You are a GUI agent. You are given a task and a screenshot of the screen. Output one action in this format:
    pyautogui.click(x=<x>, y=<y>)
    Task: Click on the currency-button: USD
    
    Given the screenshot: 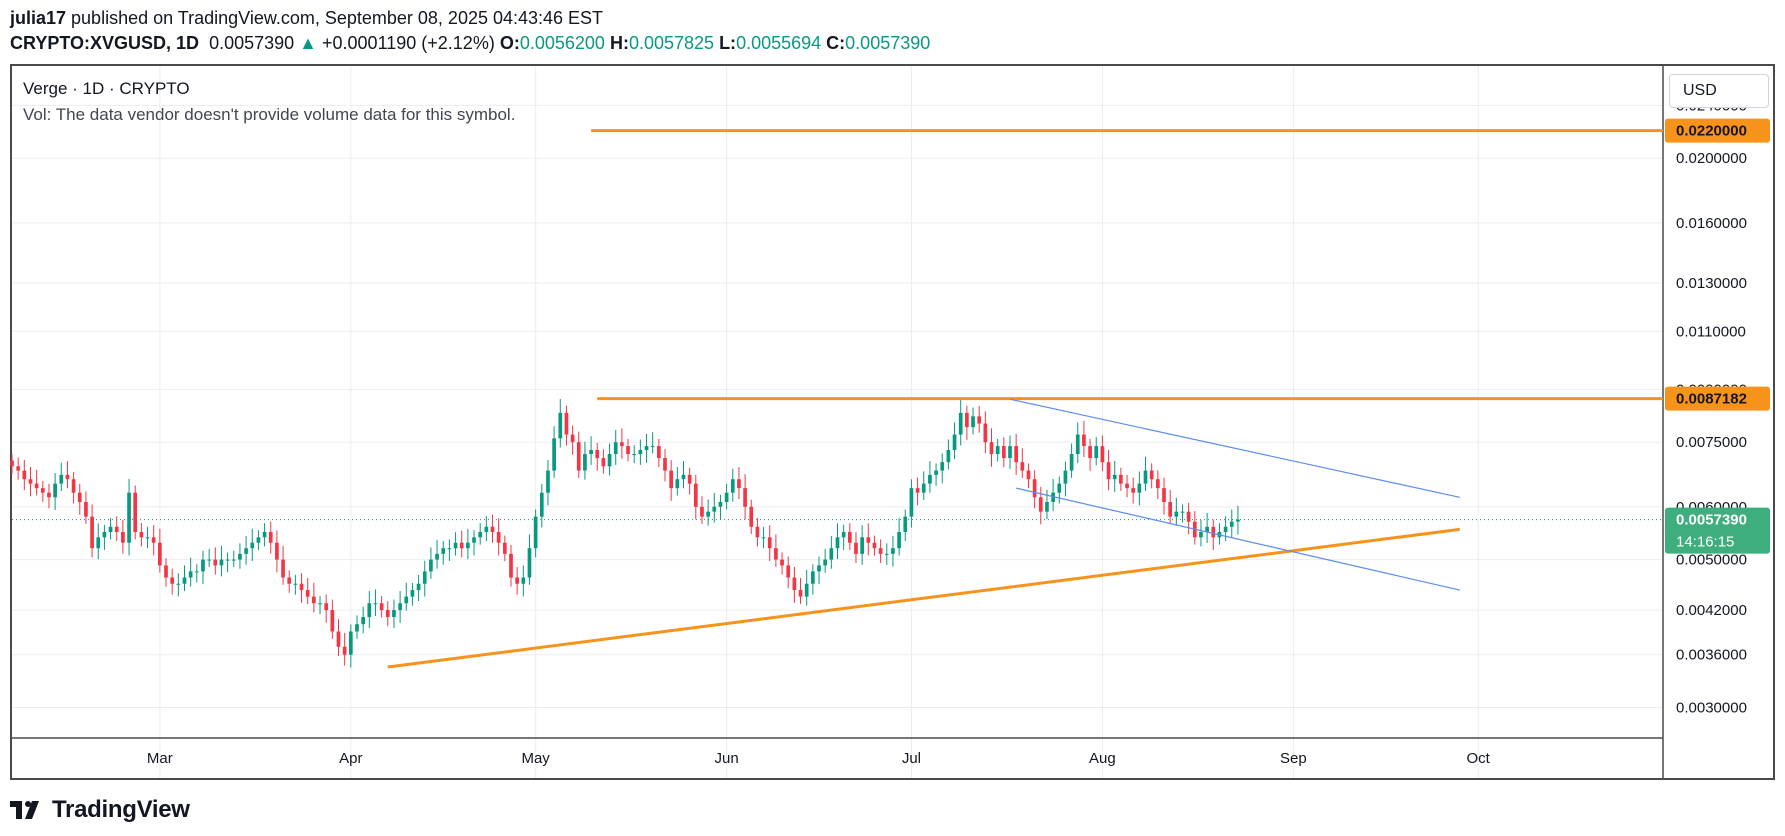 What is the action you would take?
    pyautogui.click(x=1719, y=91)
    